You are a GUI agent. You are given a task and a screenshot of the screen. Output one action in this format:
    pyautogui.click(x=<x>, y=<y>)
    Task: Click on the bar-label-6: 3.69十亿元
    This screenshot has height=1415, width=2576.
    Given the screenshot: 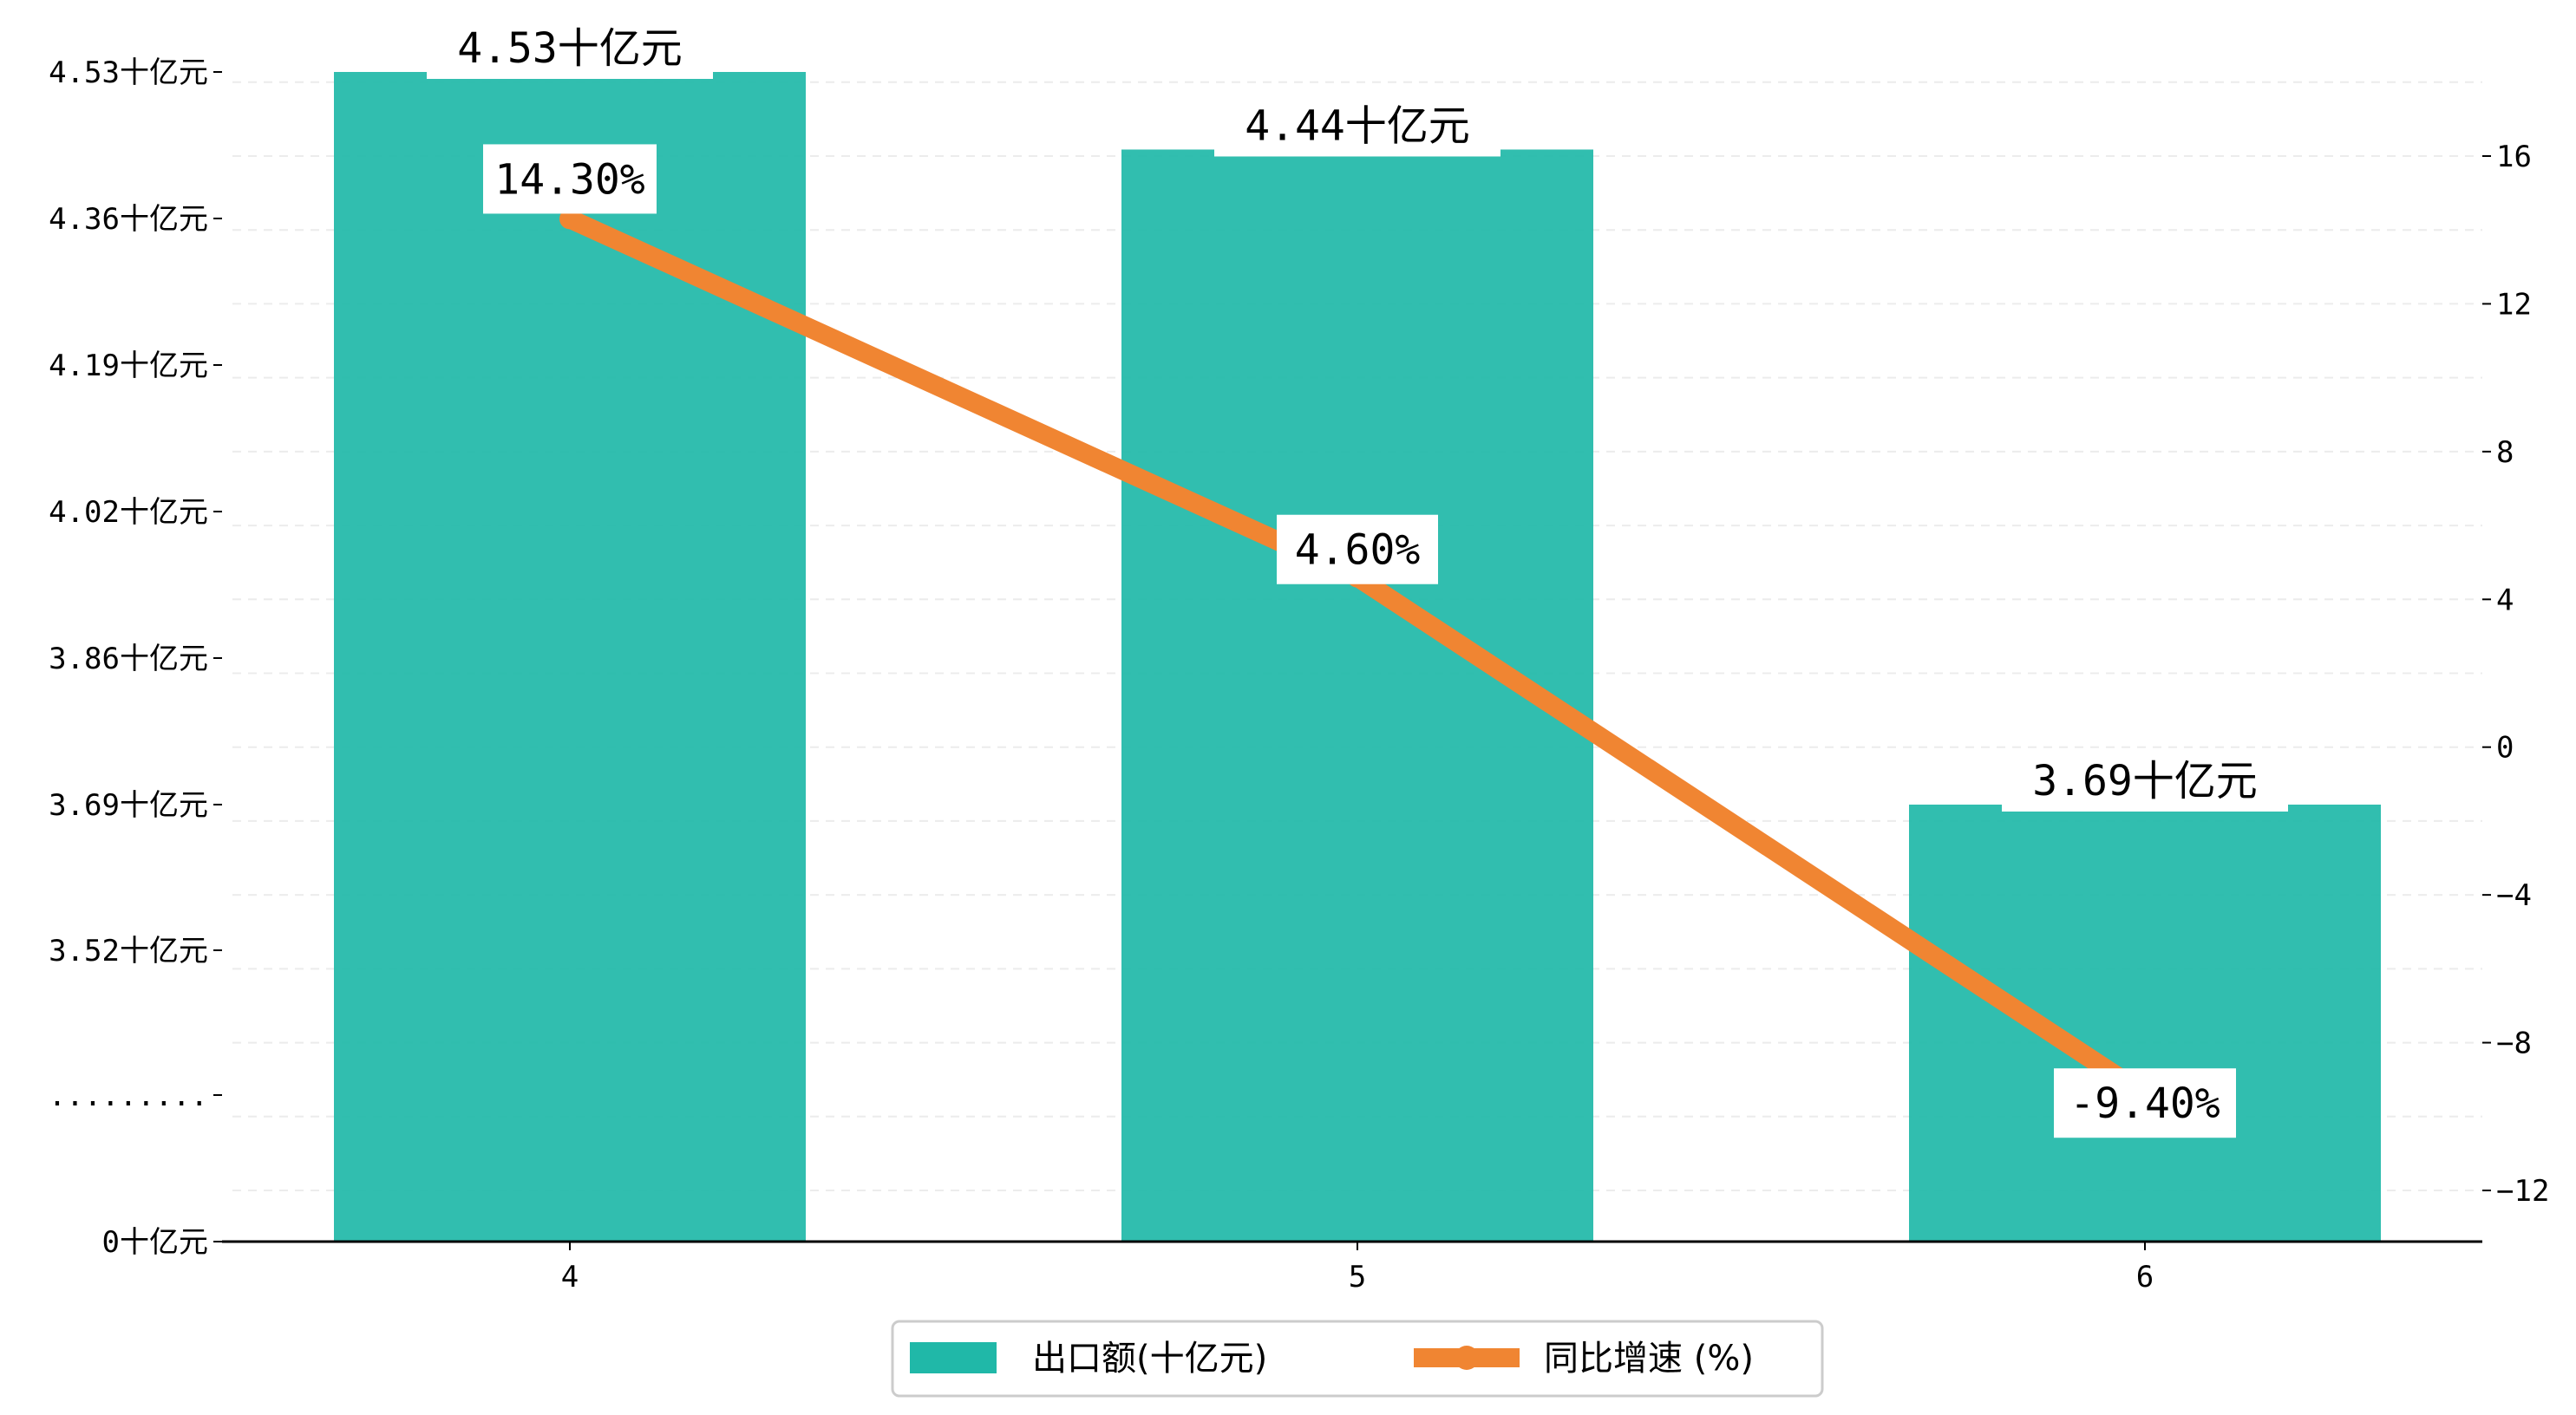 What is the action you would take?
    pyautogui.click(x=2145, y=780)
    